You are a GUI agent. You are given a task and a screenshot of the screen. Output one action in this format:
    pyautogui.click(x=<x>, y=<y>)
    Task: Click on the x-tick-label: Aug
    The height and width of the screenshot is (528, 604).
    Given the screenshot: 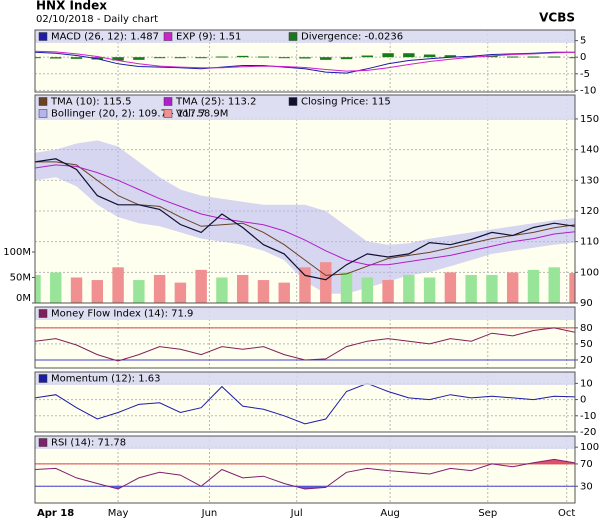 What is the action you would take?
    pyautogui.click(x=390, y=513)
    